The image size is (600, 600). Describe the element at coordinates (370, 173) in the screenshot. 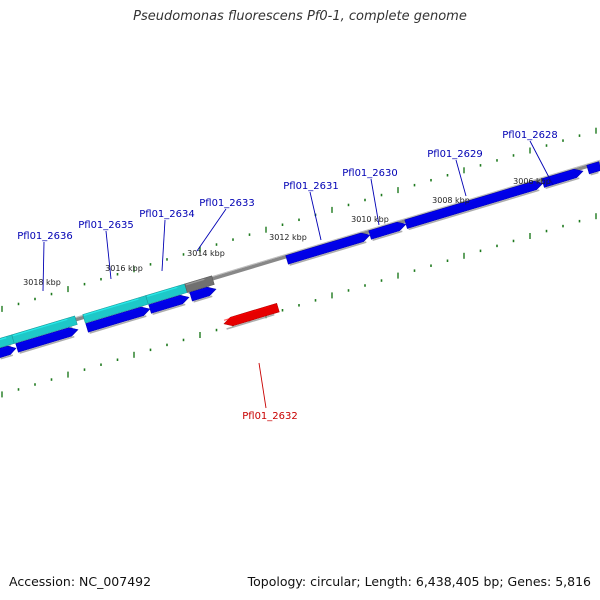

I see `gene-label: Pfl01_2630` at that location.